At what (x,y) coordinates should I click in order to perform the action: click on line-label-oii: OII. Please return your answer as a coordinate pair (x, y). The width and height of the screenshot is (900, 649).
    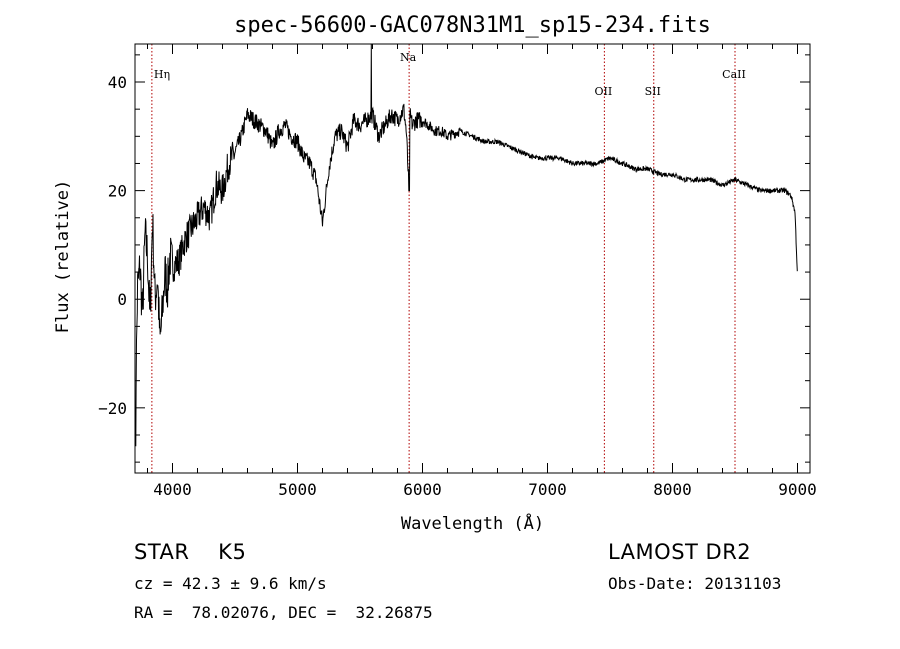
    Looking at the image, I should click on (604, 91).